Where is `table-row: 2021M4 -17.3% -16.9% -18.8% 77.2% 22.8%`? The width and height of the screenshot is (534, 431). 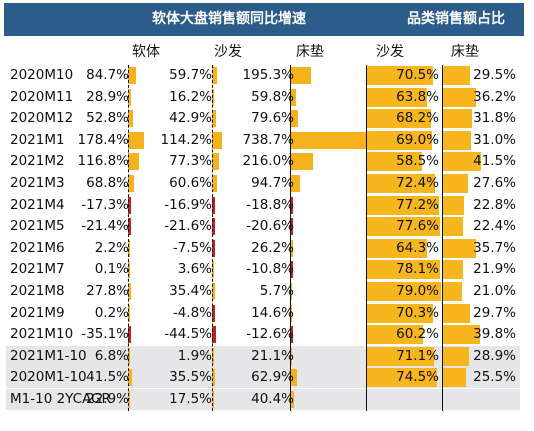 table-row: 2021M4 -17.3% -16.9% -18.8% 77.2% 22.8% is located at coordinates (263, 205).